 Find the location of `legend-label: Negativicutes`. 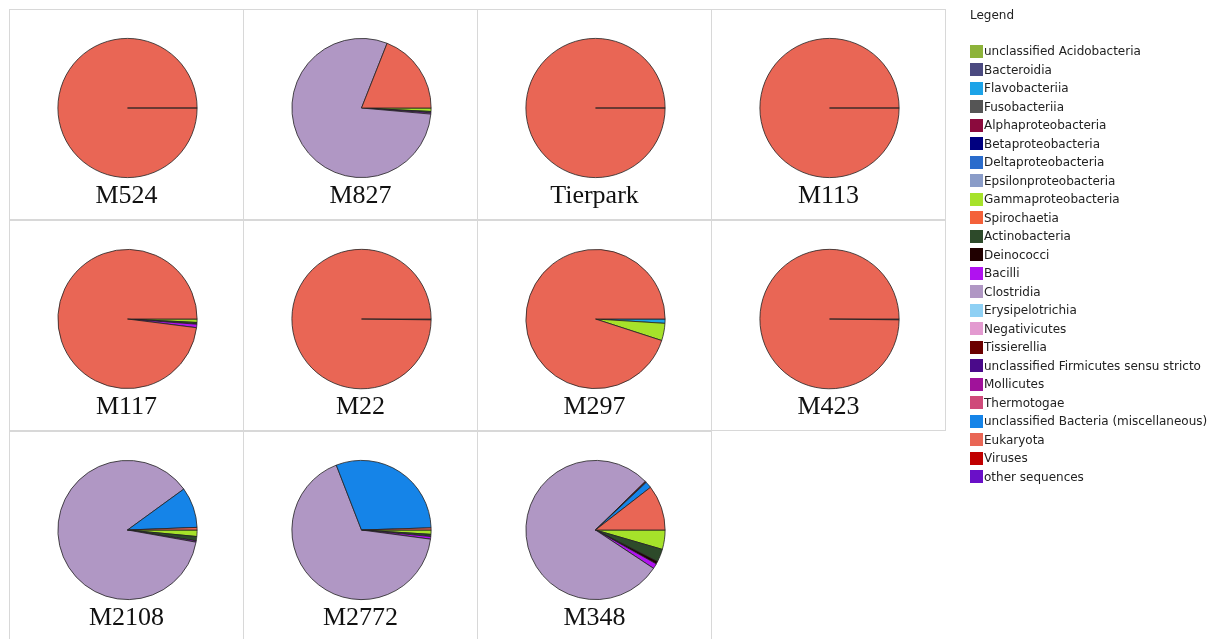

legend-label: Negativicutes is located at coordinates (1025, 328).